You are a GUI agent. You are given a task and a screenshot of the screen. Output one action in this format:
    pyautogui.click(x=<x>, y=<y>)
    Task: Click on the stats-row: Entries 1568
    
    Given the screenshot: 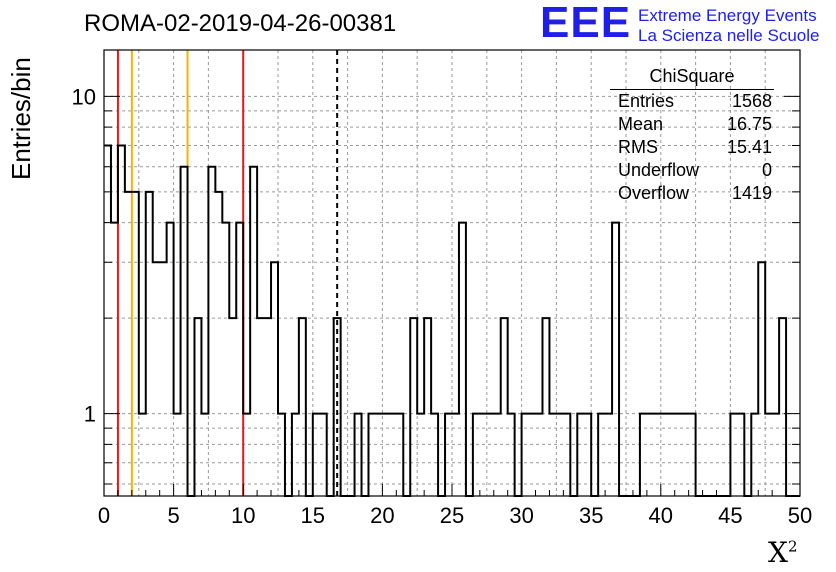 What is the action you would take?
    pyautogui.click(x=691, y=101)
    